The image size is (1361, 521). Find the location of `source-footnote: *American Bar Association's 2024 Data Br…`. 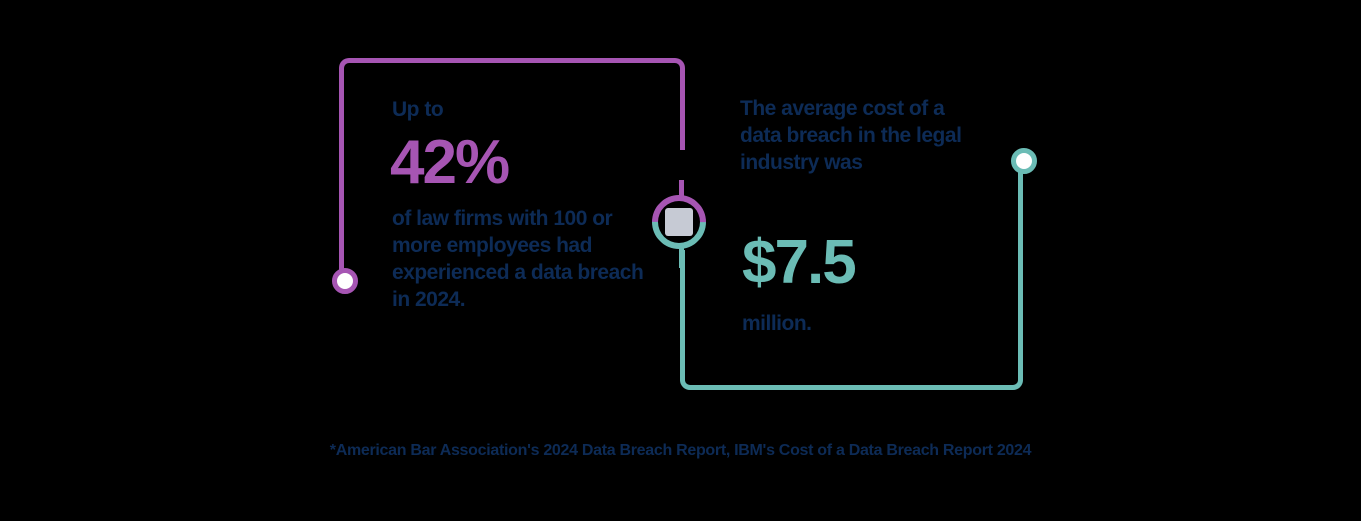

source-footnote: *American Bar Association's 2024 Data Br… is located at coordinates (680, 450).